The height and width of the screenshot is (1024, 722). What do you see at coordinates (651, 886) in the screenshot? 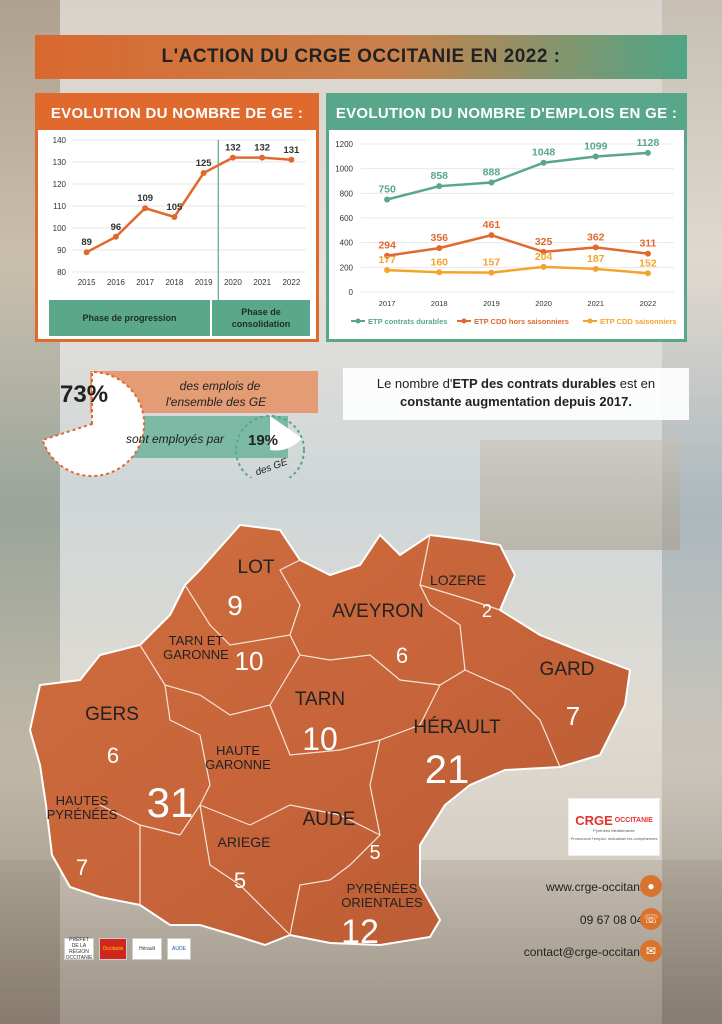
I see `globe-icon: ●` at bounding box center [651, 886].